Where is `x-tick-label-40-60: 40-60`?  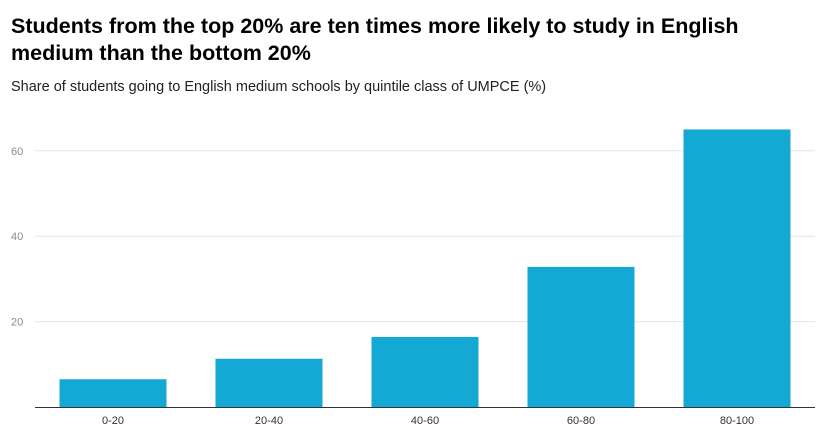
x-tick-label-40-60: 40-60 is located at coordinates (425, 421).